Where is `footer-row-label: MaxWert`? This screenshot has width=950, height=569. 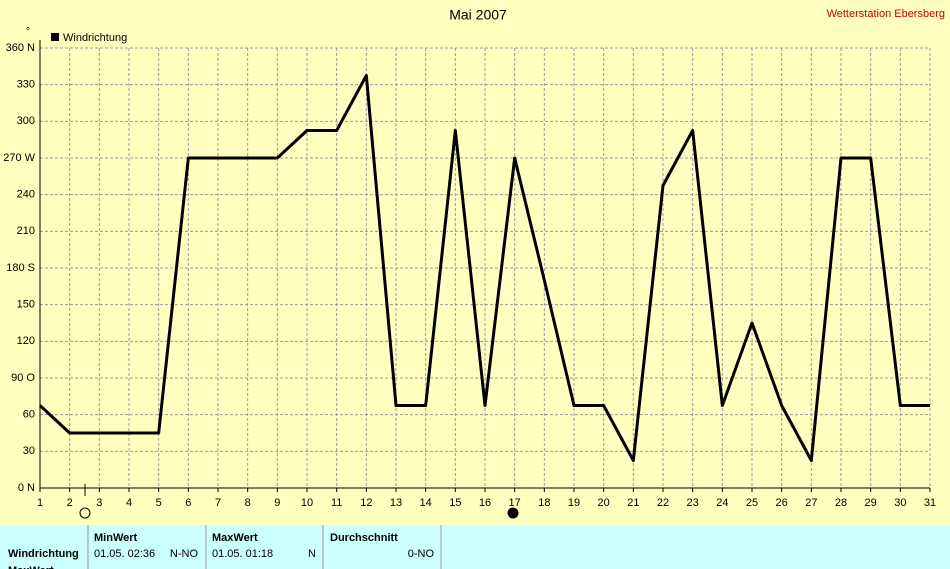
footer-row-label: MaxWert is located at coordinates (31, 567).